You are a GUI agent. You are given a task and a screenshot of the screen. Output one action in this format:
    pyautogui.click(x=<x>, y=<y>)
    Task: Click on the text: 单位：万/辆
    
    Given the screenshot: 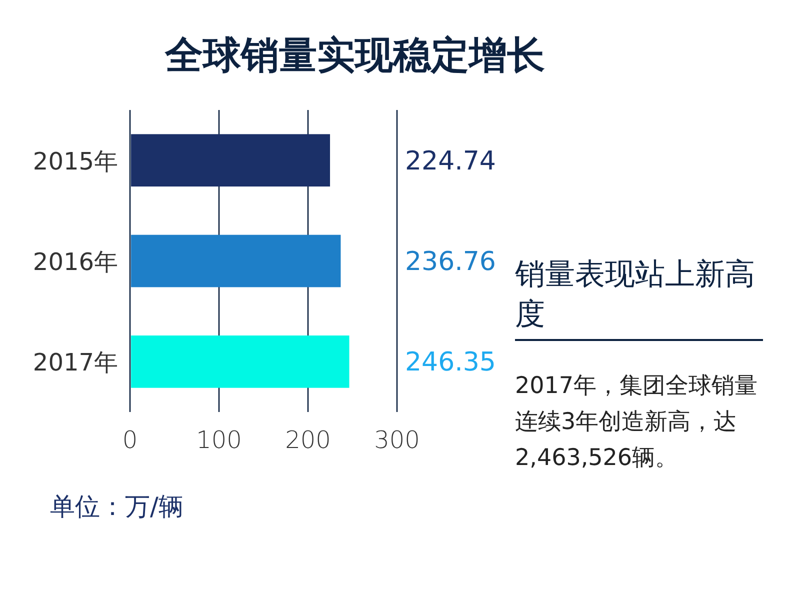 What is the action you would take?
    pyautogui.click(x=117, y=507)
    